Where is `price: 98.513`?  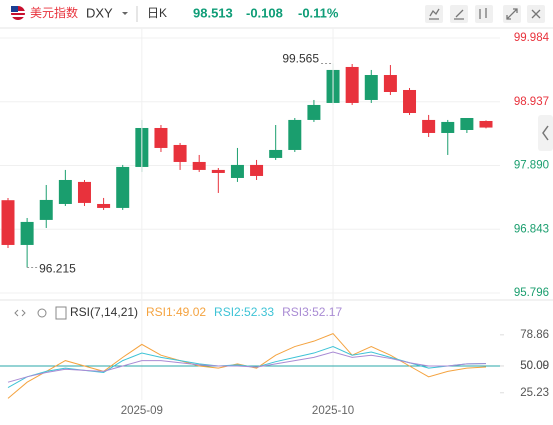 price: 98.513 is located at coordinates (213, 12).